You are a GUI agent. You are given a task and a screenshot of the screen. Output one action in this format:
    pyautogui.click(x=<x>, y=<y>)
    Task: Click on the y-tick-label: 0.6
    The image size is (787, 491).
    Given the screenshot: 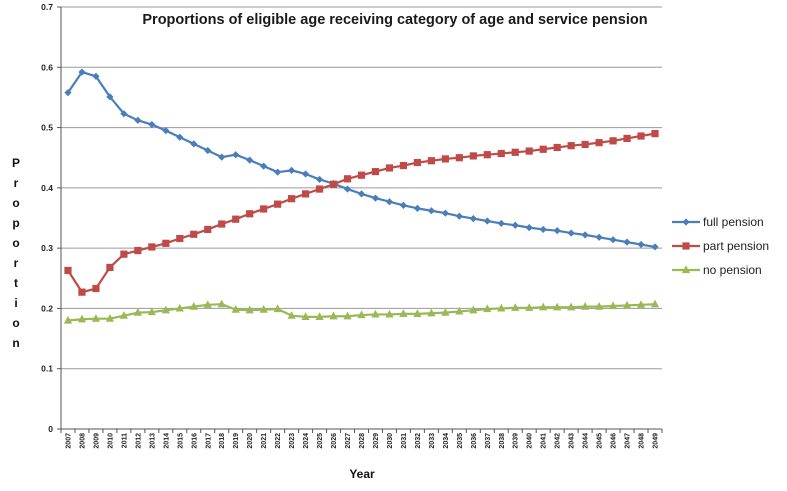 What is the action you would take?
    pyautogui.click(x=47, y=67)
    